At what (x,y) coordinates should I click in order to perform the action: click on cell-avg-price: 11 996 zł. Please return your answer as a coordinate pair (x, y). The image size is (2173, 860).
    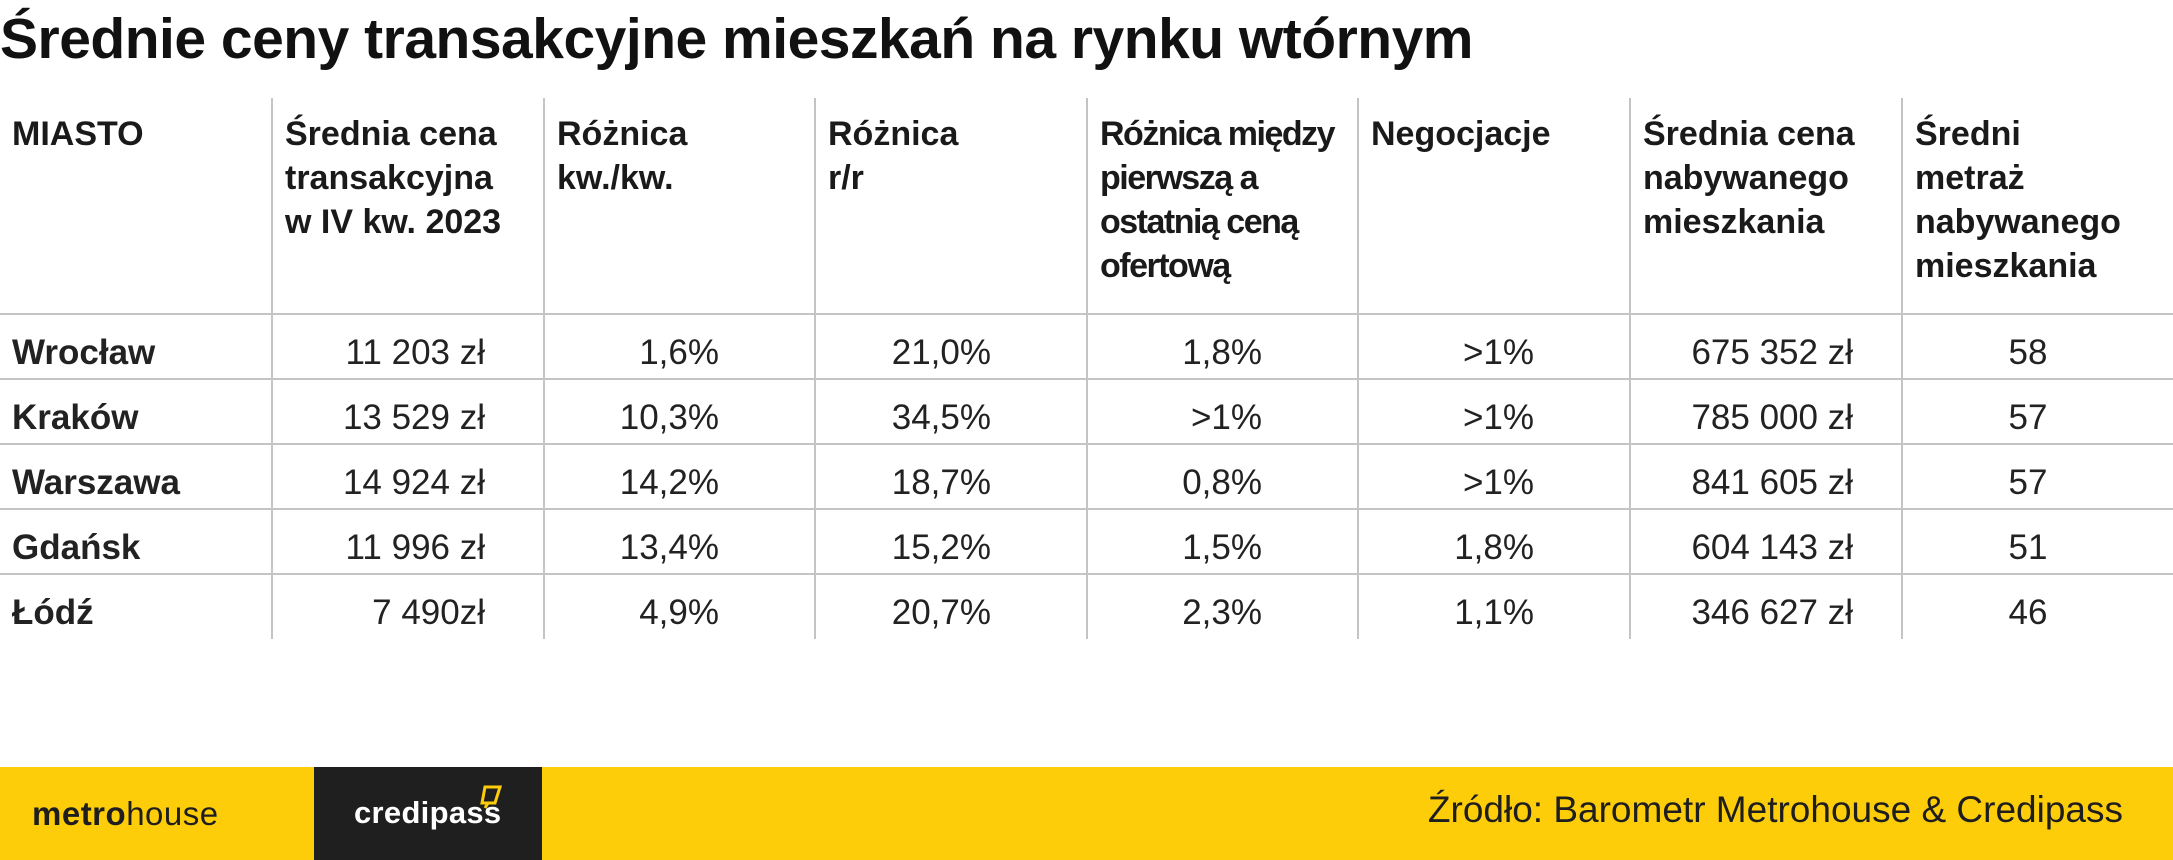
    Looking at the image, I should click on (407, 542).